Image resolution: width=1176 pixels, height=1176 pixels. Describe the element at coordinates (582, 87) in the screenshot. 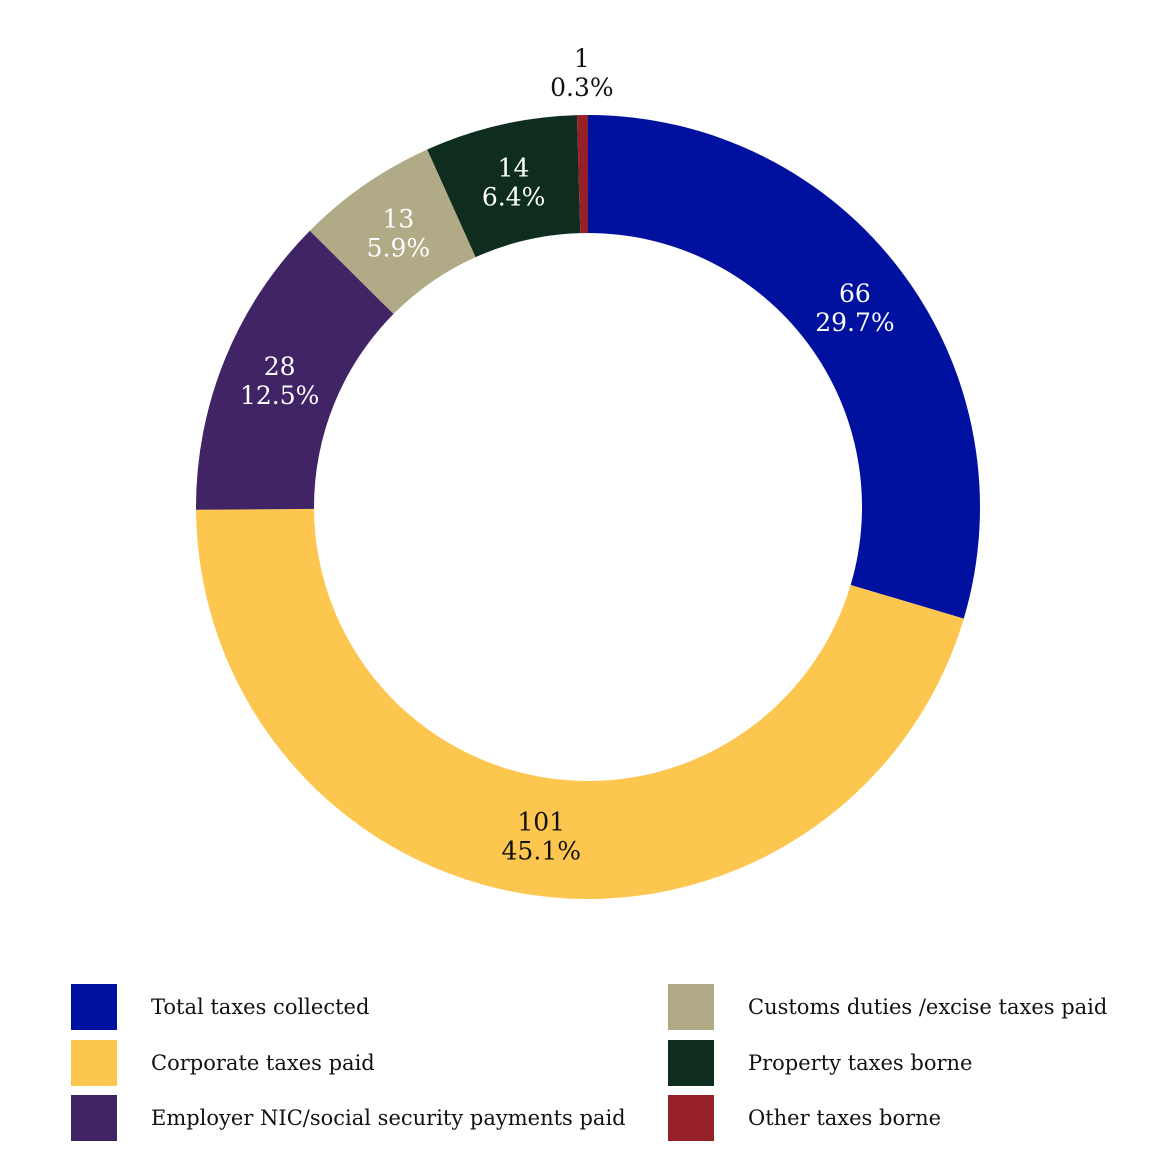

I see `slice-percent-label: 0.3%` at that location.